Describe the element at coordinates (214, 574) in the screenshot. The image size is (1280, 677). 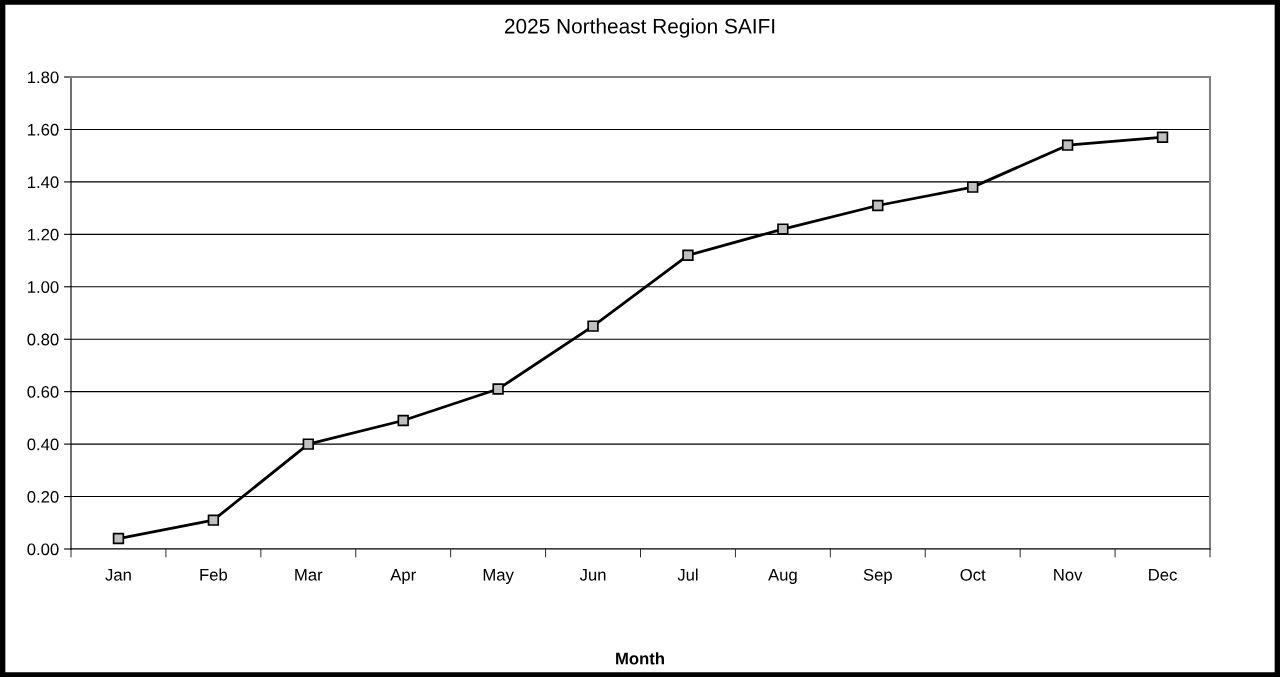
I see `x-tick-label: Feb` at that location.